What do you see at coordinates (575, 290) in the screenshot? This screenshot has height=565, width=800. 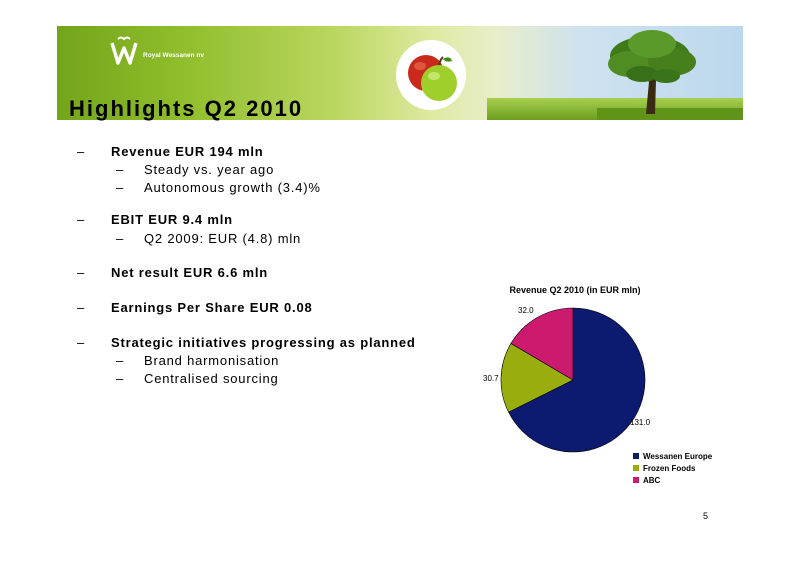 I see `chart-title: Revenue Q2 2010 (in EUR mln)` at bounding box center [575, 290].